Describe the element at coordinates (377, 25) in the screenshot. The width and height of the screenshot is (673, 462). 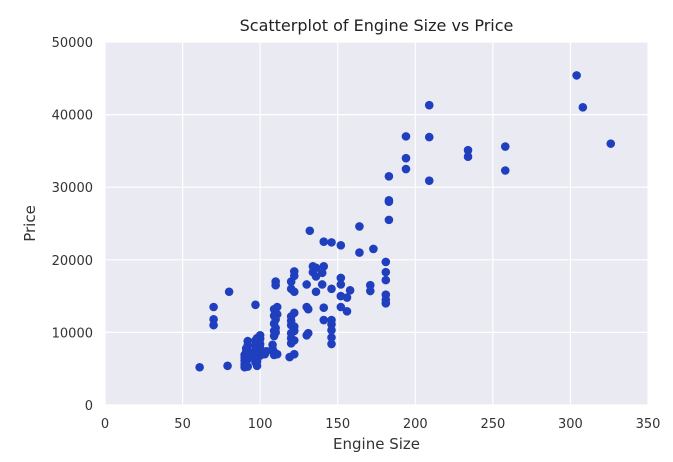
I see `chart-title: Scatterplot of Engine Size vs Price` at that location.